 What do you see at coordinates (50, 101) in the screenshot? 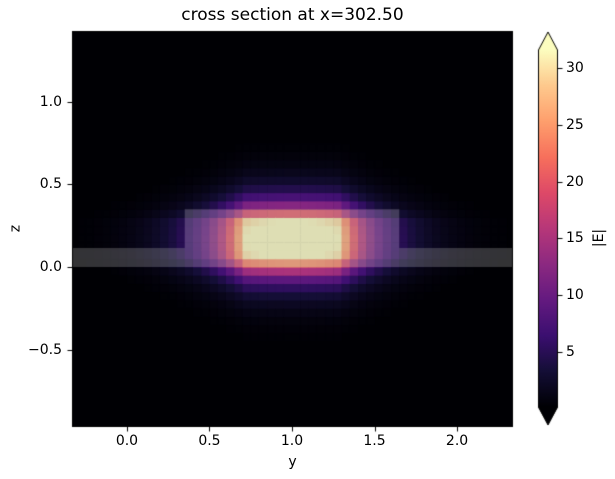
I see `z-tick-label: 1.0` at bounding box center [50, 101].